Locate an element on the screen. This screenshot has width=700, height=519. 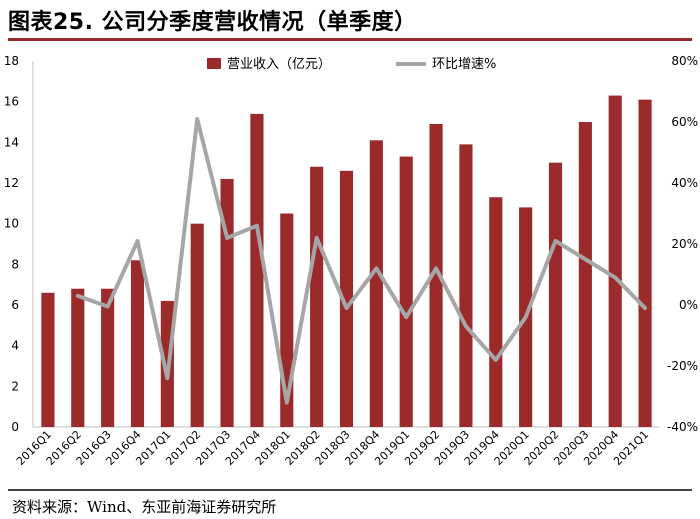
source-note: 资料来源：Wind、东亚前海证券研究所 is located at coordinates (144, 507).